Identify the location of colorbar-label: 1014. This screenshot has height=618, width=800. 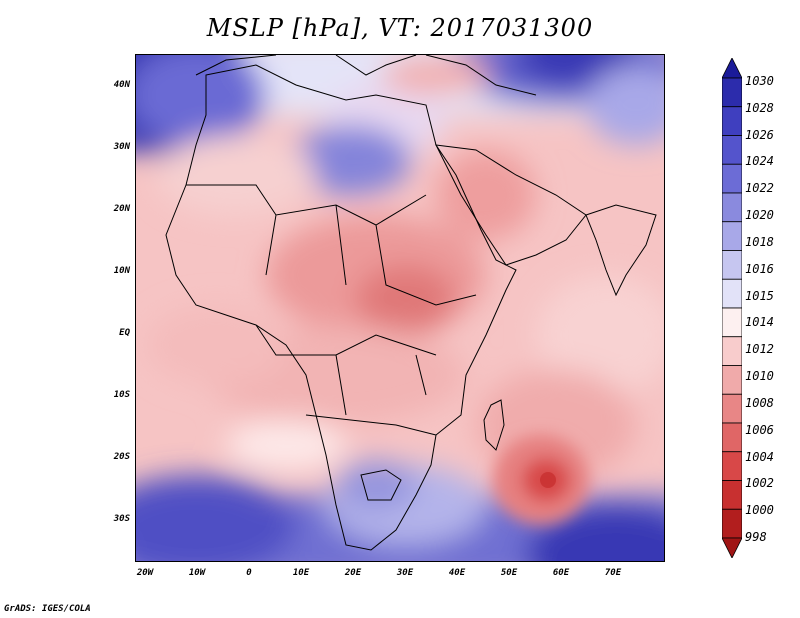
(759, 322).